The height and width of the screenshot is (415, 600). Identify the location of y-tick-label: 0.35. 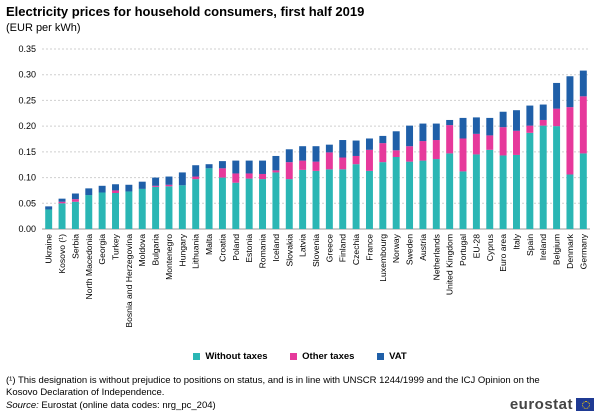
(27, 49).